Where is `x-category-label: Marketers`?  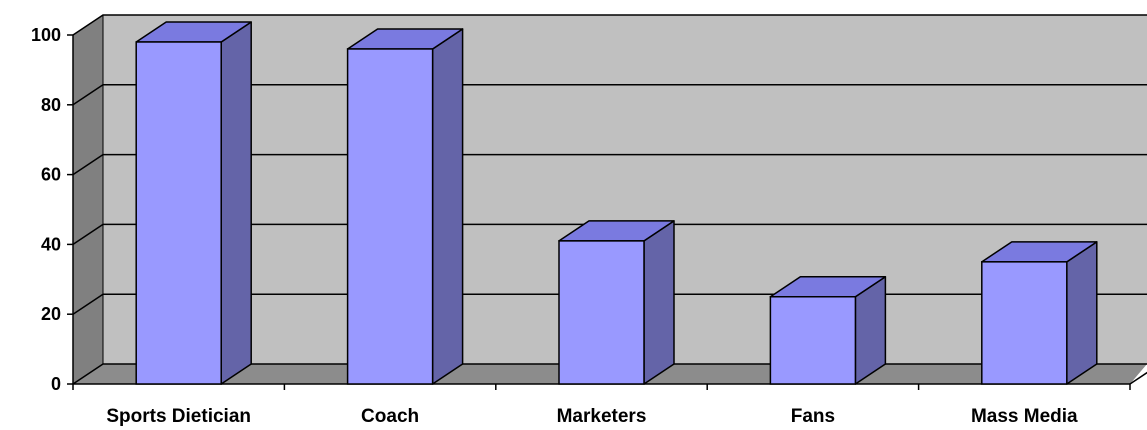
x-category-label: Marketers is located at coordinates (602, 416).